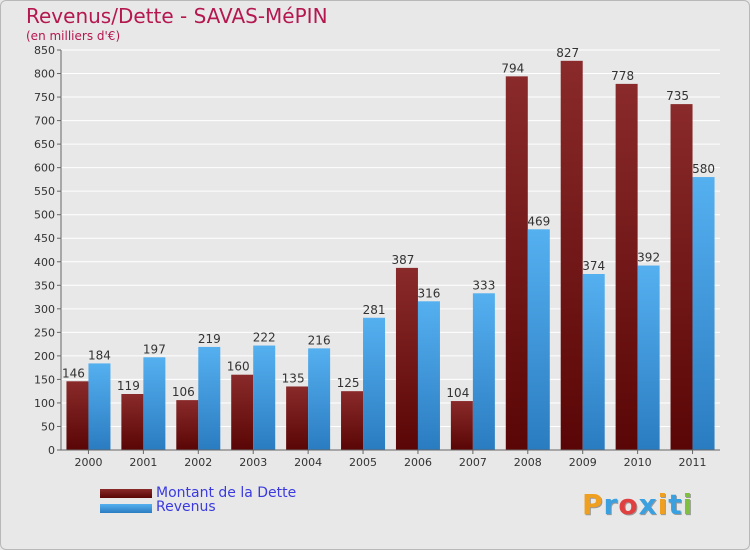 The width and height of the screenshot is (750, 550). What do you see at coordinates (128, 386) in the screenshot?
I see `data-label-debt: 119` at bounding box center [128, 386].